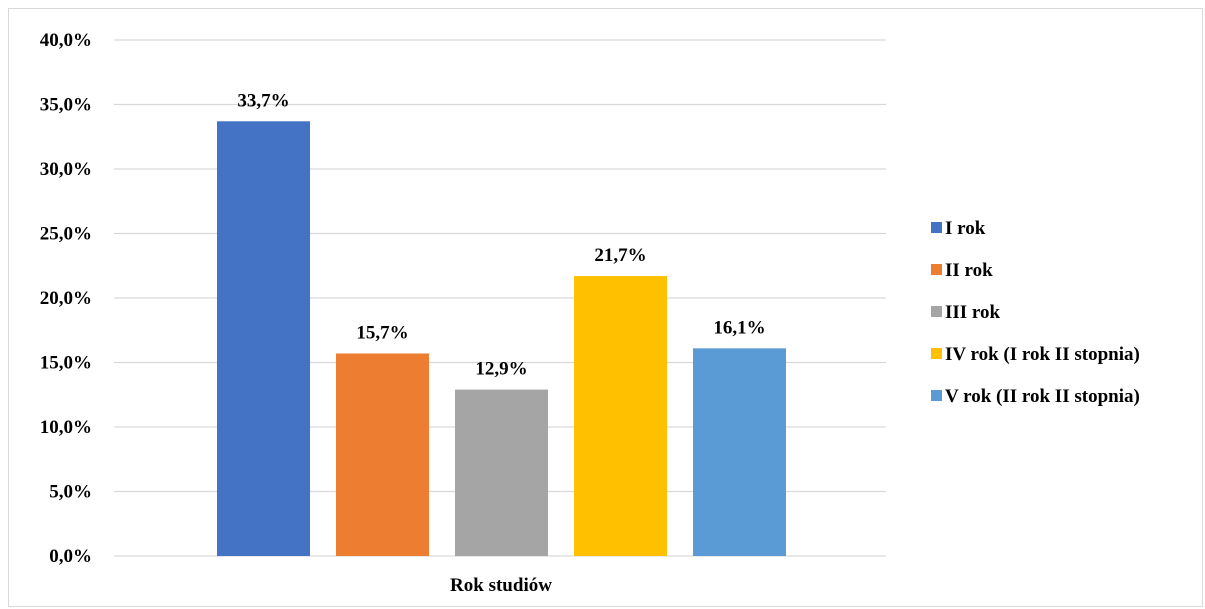 The width and height of the screenshot is (1205, 609). I want to click on data-label: 16,1%, so click(739, 327).